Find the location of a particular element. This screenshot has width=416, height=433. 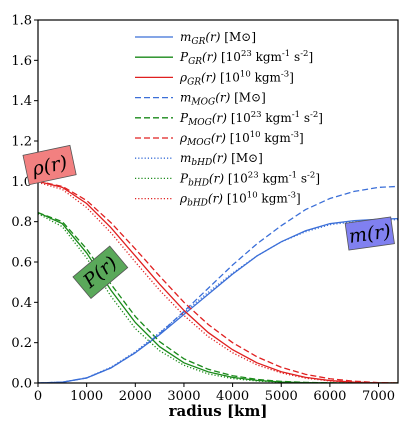

y-tick-label: 1.2 is located at coordinates (21, 142).